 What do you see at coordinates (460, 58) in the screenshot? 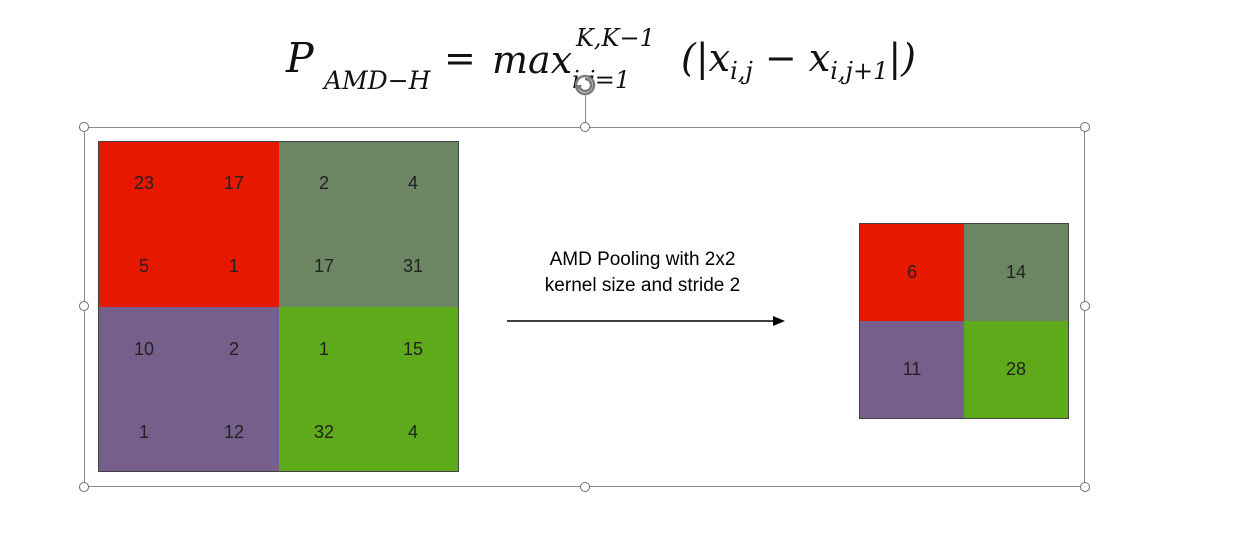
I see `formula-equals: =` at bounding box center [460, 58].